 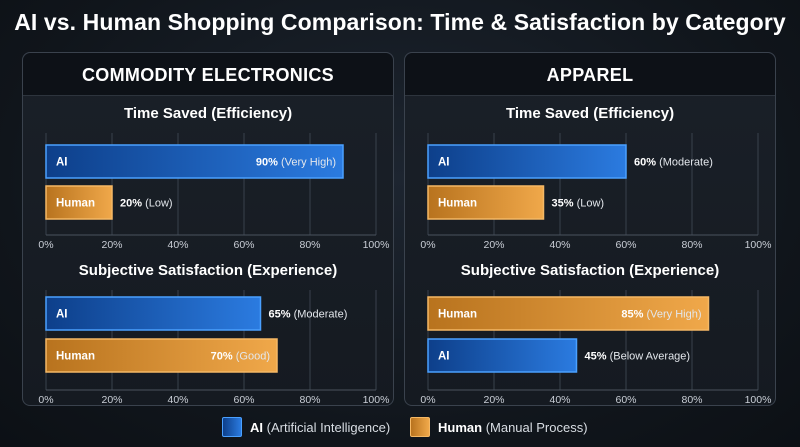 I want to click on bar-value-label: 85% (Very High), so click(x=661, y=315).